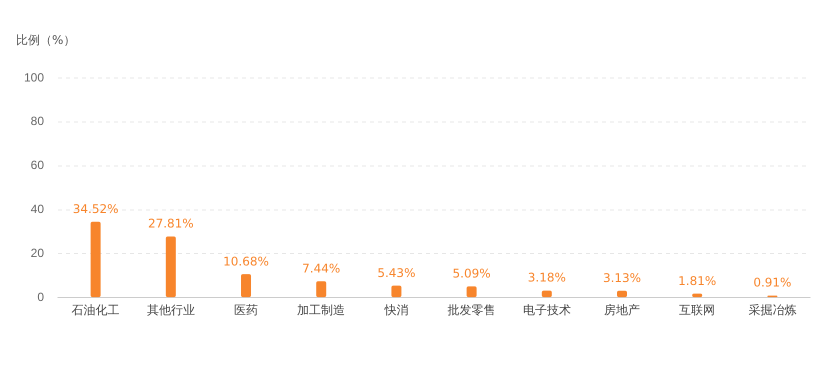 The image size is (826, 386). What do you see at coordinates (96, 310) in the screenshot?
I see `x-tick-label: 石油化工` at bounding box center [96, 310].